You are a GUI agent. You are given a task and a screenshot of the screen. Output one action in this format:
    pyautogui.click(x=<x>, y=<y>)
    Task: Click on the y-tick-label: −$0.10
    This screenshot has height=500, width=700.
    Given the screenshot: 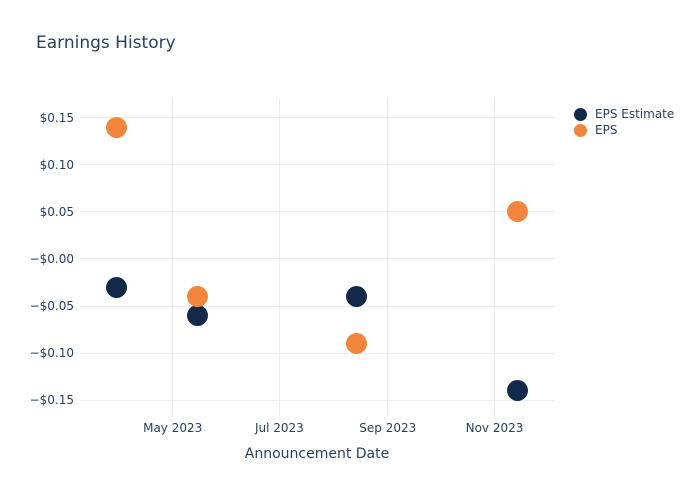 What is the action you would take?
    pyautogui.click(x=51, y=353)
    